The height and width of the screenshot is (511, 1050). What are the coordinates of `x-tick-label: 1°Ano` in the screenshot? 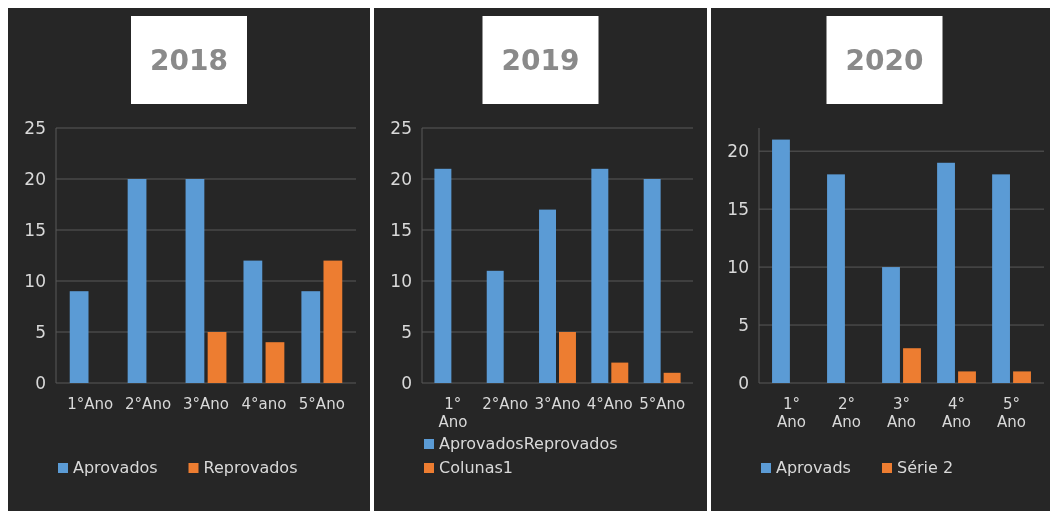 It's located at (90, 404).